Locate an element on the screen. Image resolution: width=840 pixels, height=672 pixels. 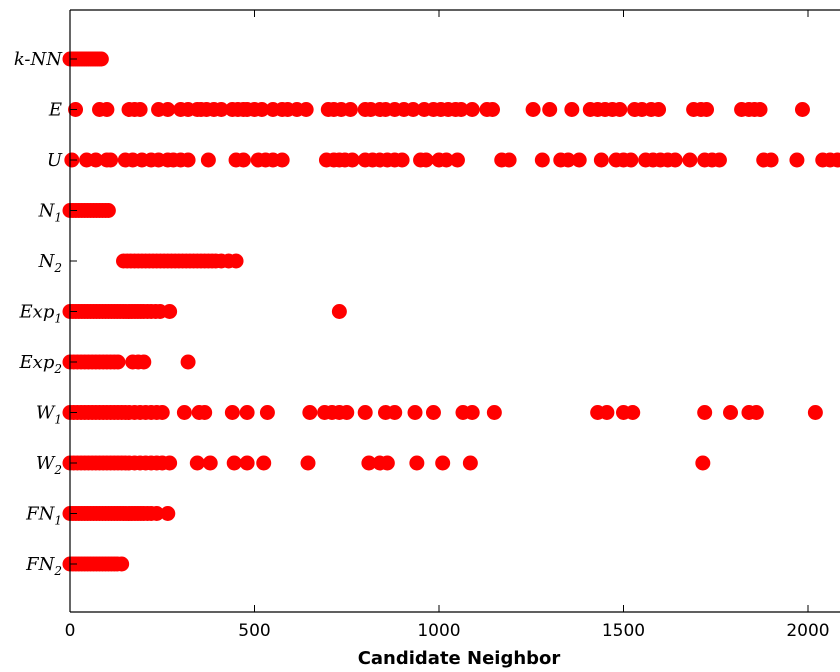
x-axis-title: Candidate Neighbor is located at coordinates (459, 658).